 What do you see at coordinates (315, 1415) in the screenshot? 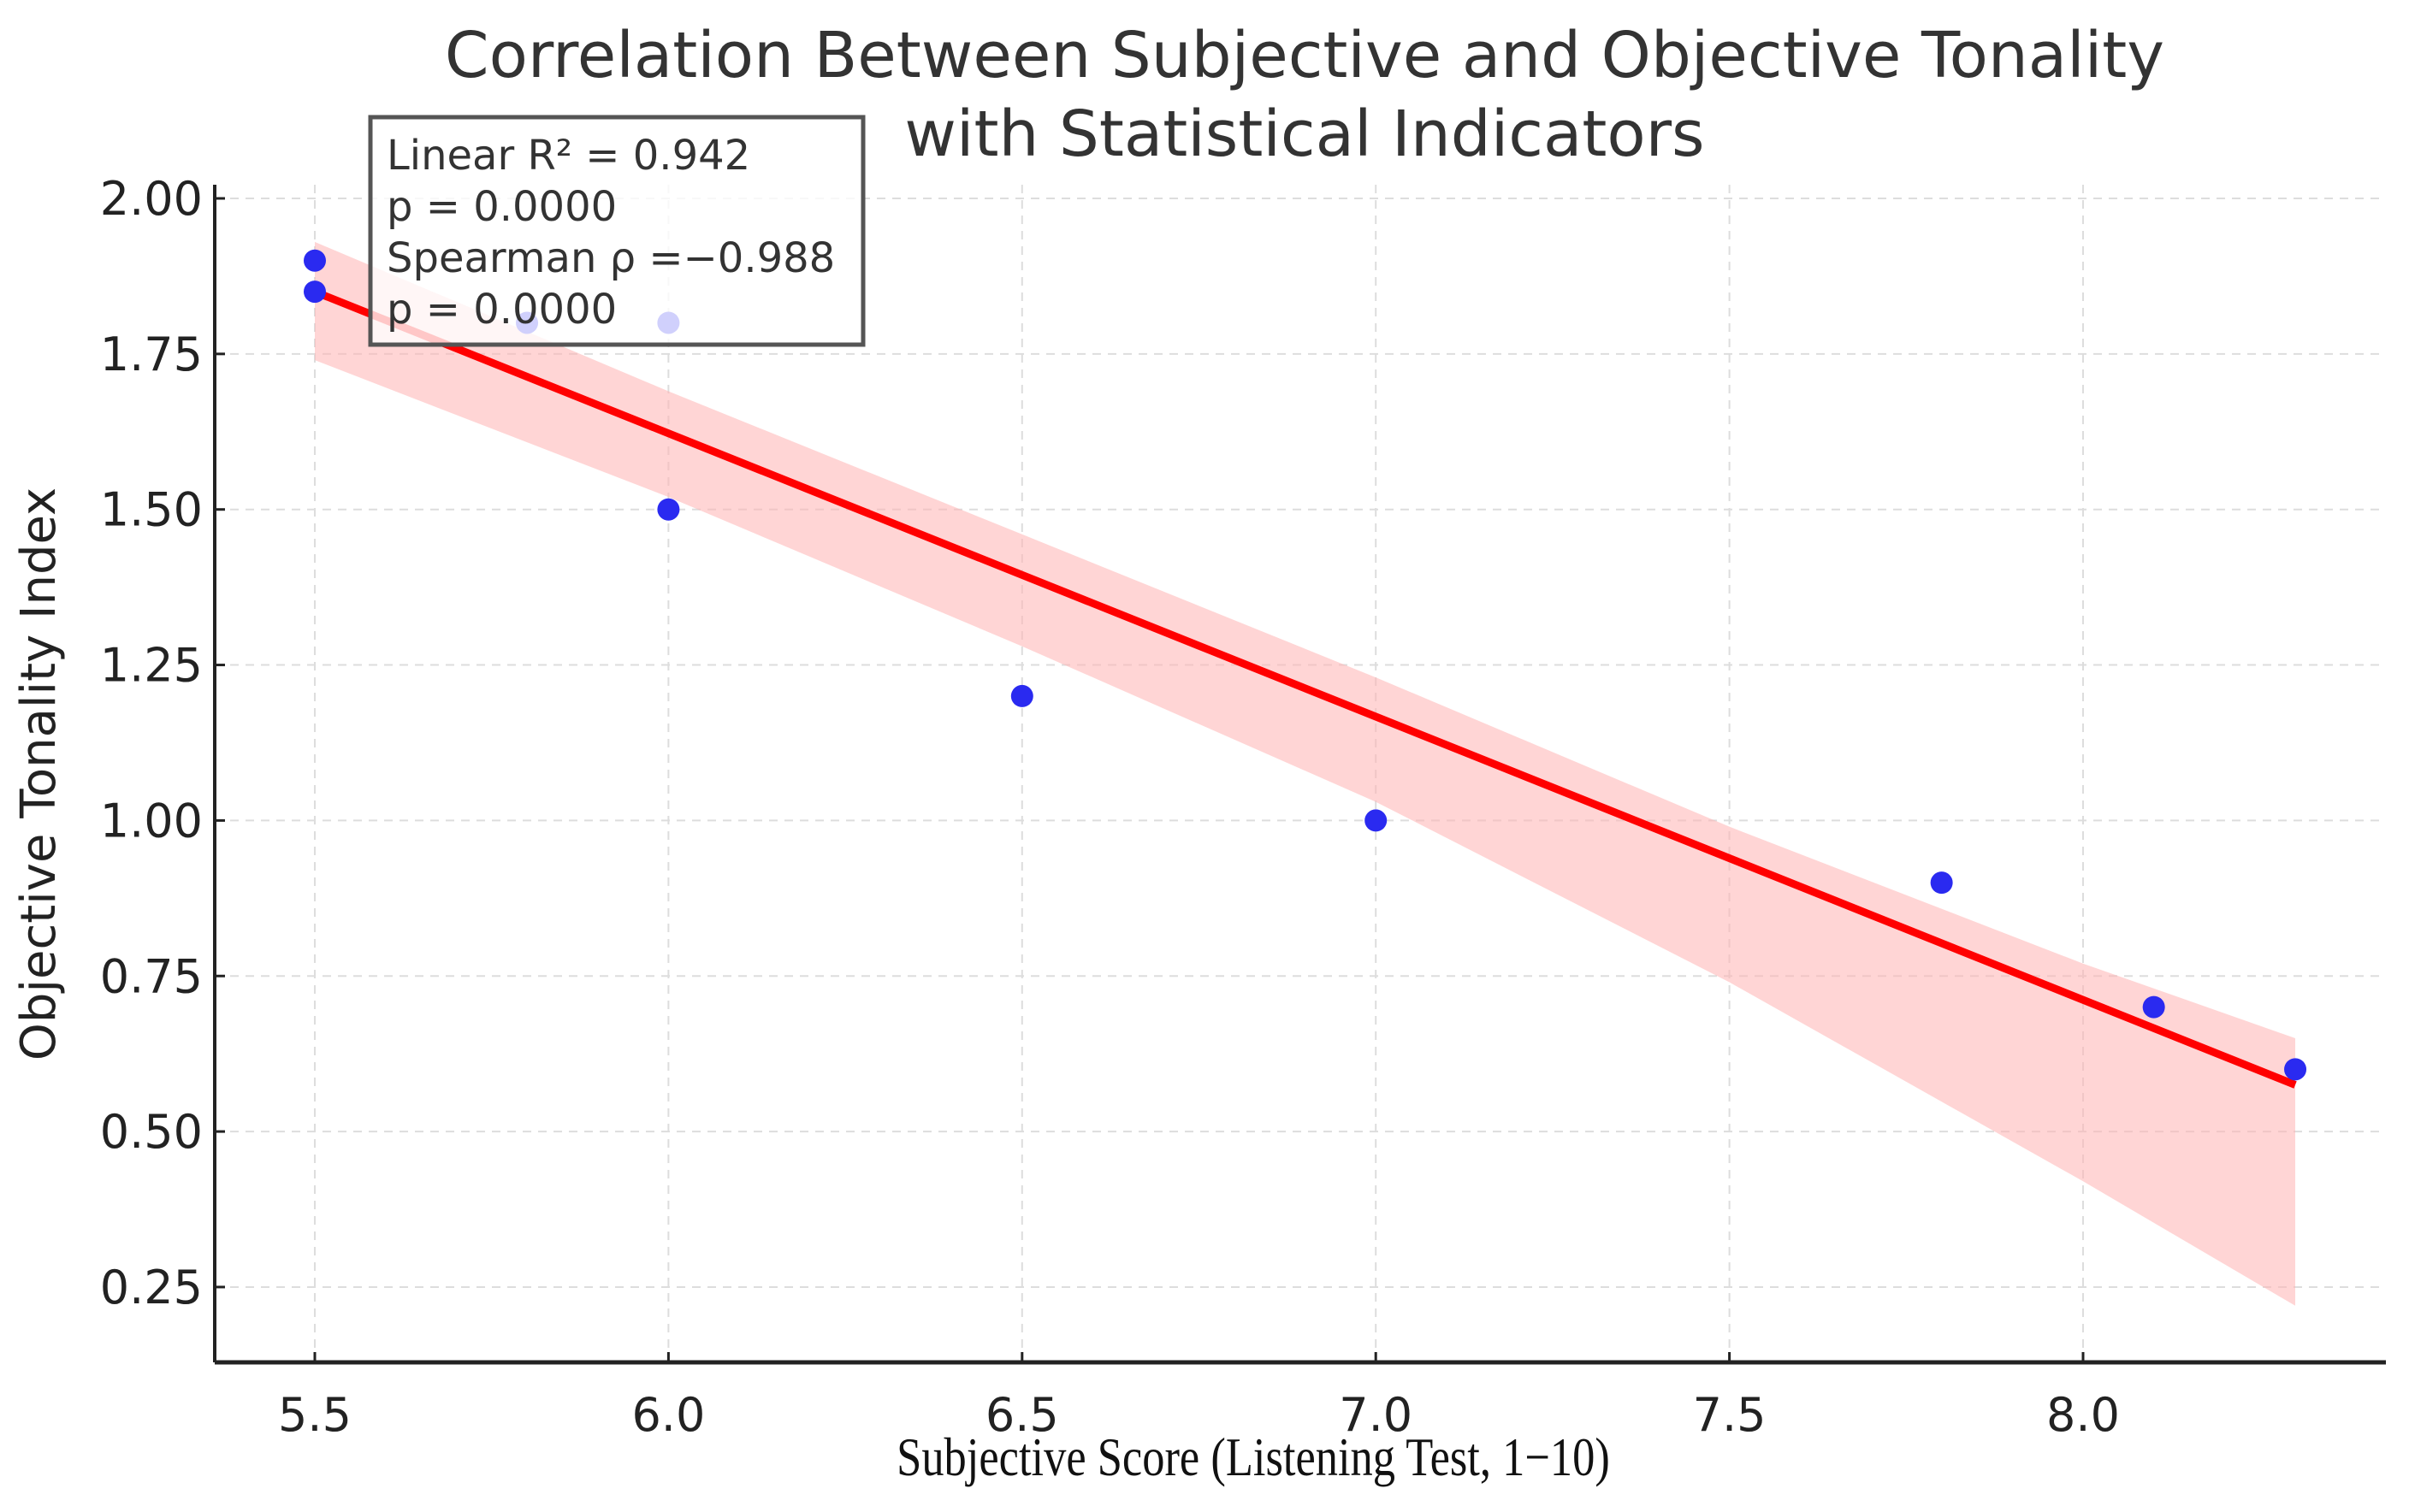
I see `x-tick-label: 5.5` at bounding box center [315, 1415].